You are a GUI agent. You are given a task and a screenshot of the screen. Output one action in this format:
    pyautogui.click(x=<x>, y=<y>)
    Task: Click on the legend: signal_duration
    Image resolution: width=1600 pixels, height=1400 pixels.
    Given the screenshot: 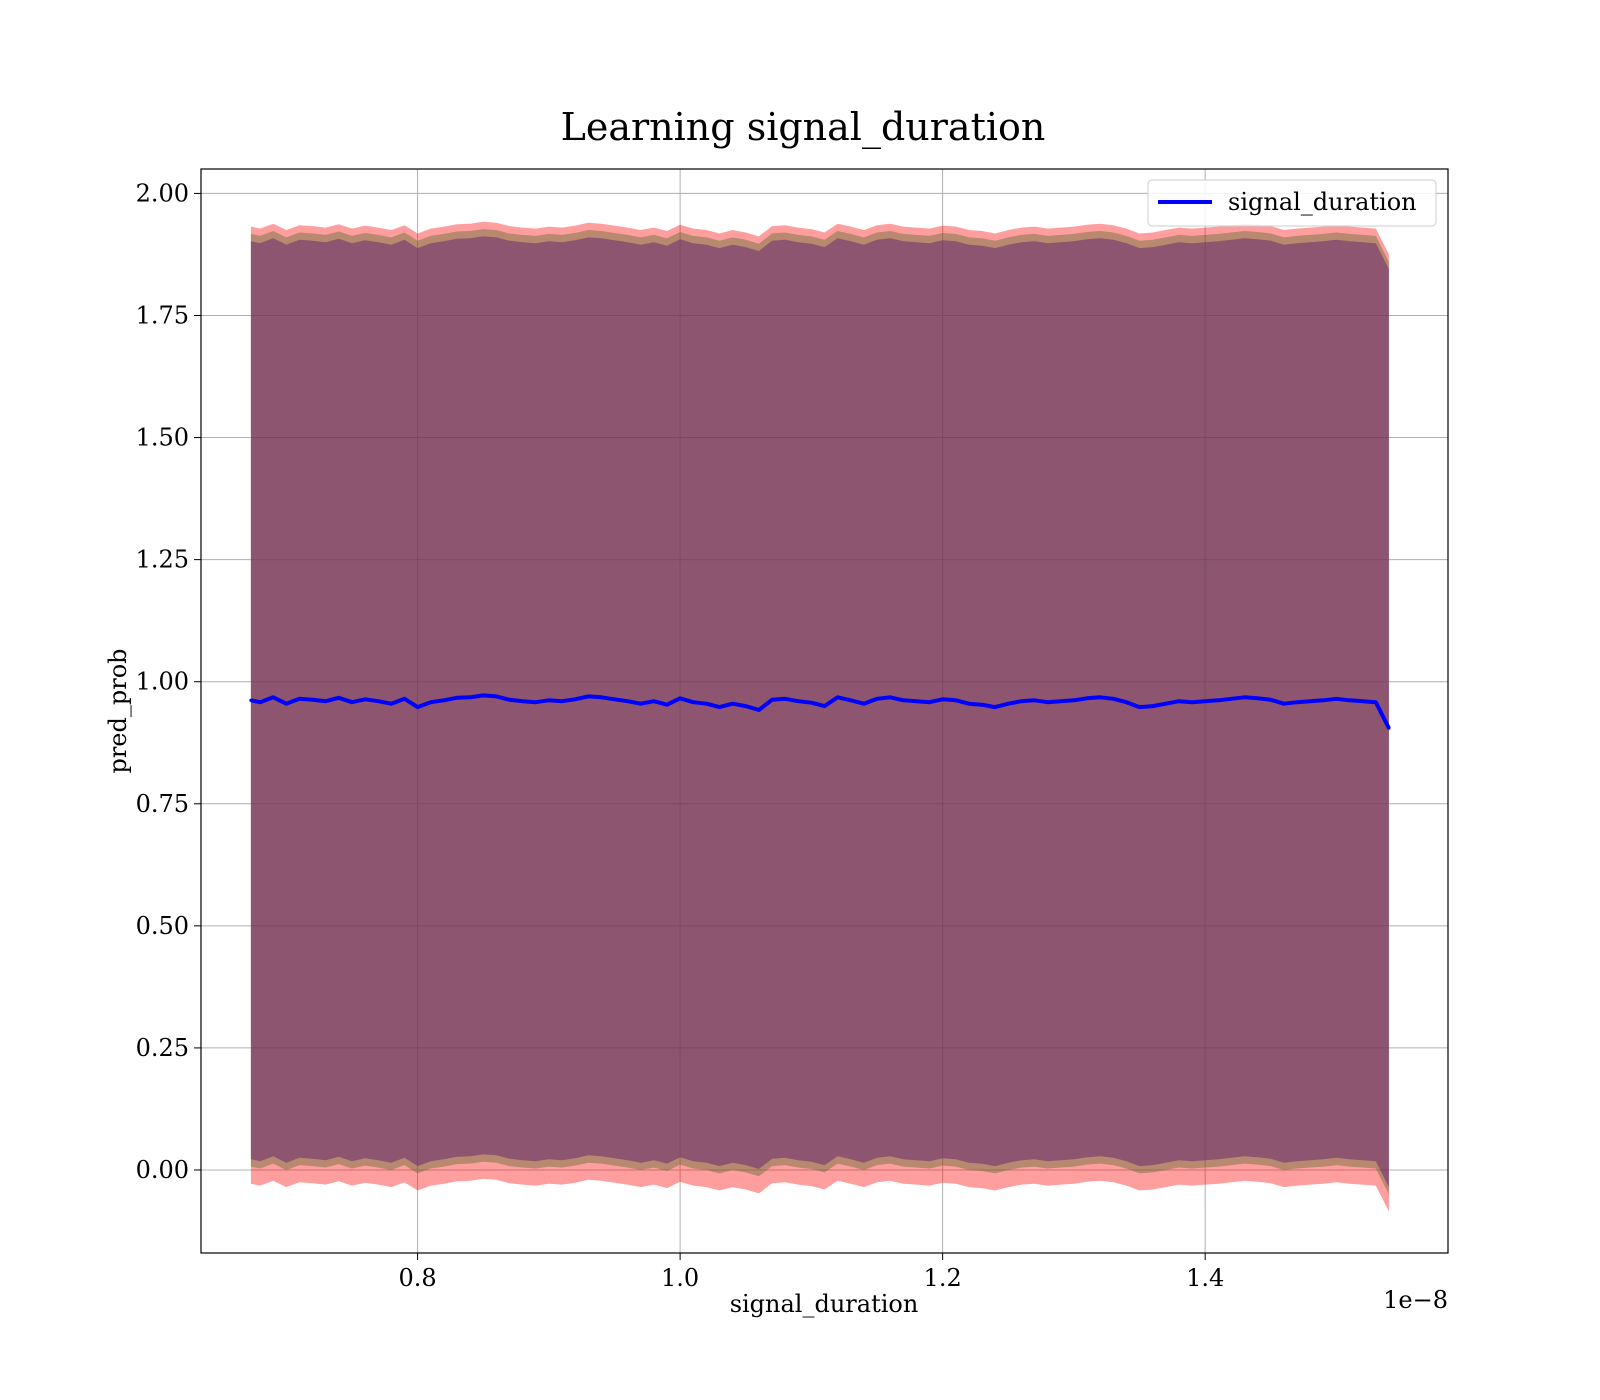 What is the action you would take?
    pyautogui.click(x=1292, y=203)
    